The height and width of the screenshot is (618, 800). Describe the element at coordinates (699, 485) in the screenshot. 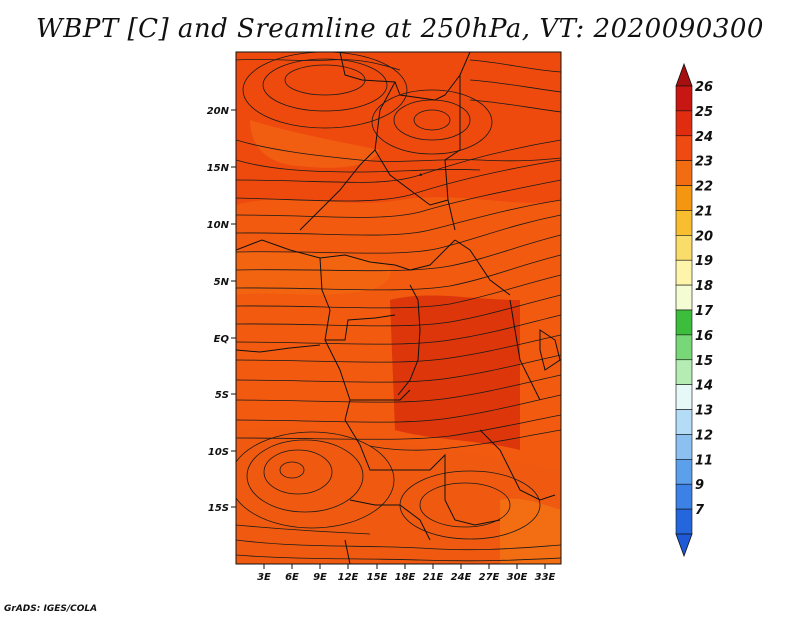

I see `colorbar-label: 9` at that location.